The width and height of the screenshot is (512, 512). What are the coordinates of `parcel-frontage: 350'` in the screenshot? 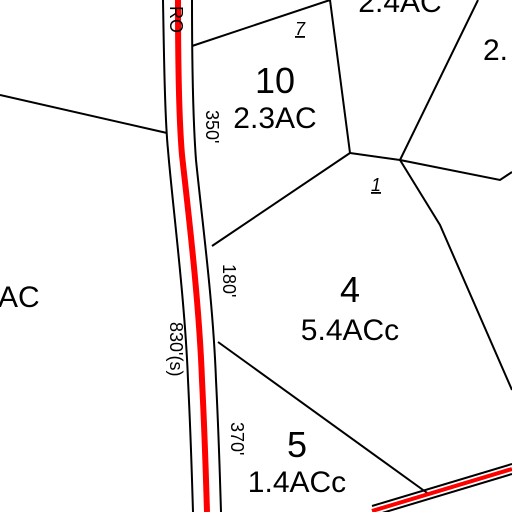 It's located at (212, 126).